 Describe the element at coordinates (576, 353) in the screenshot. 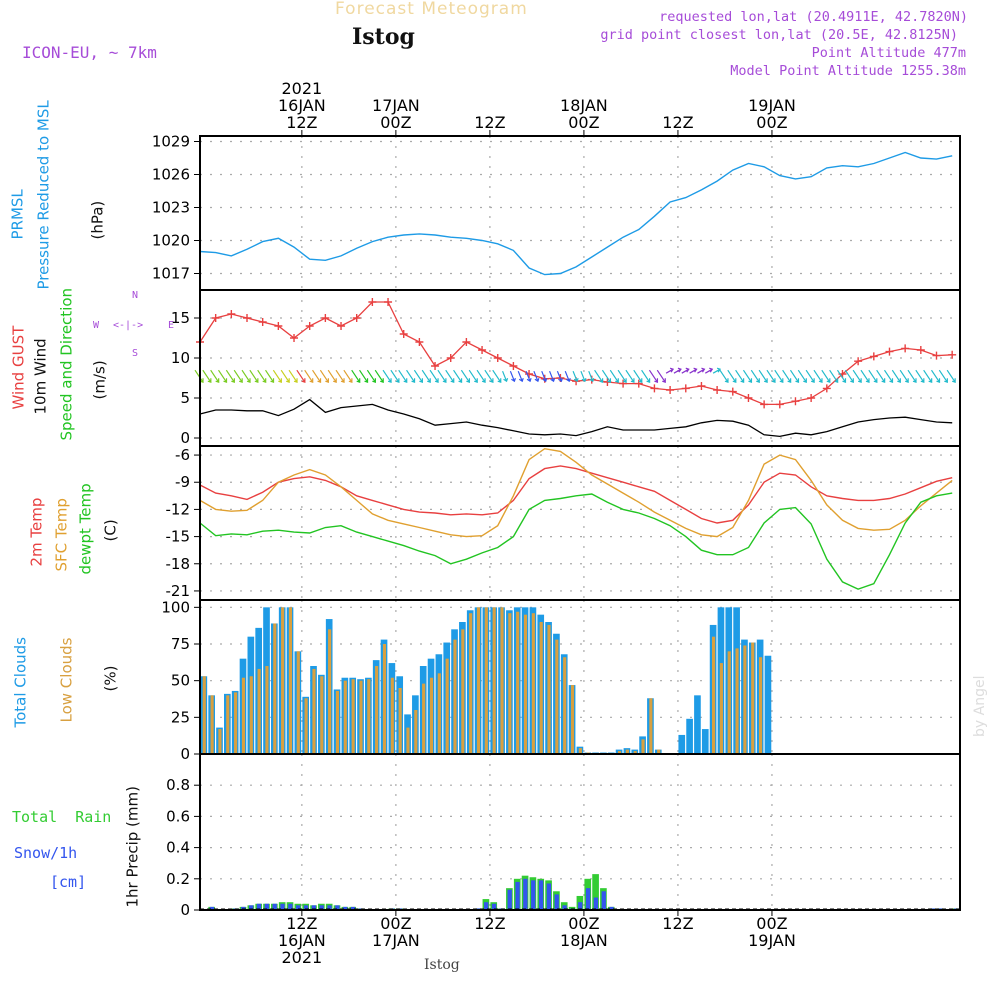

I see `gust-line` at that location.